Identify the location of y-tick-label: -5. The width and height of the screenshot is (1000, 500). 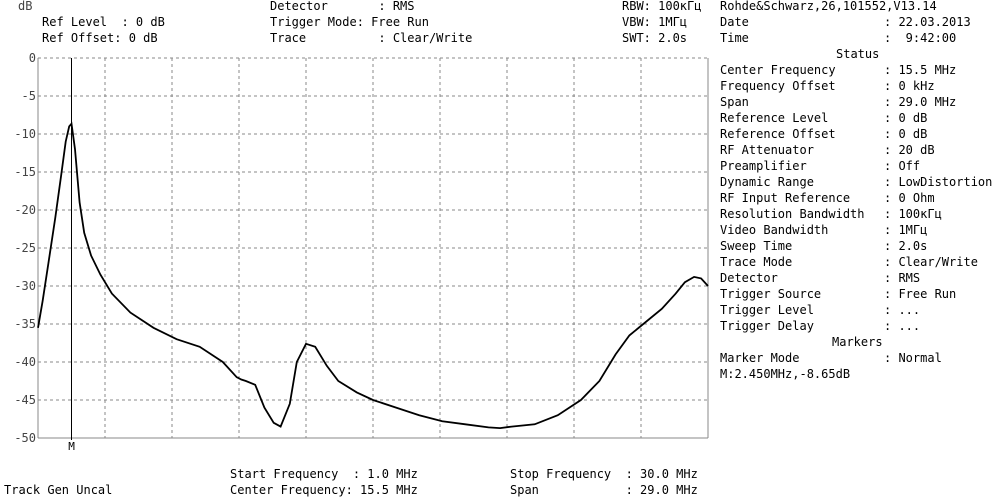
(29, 96).